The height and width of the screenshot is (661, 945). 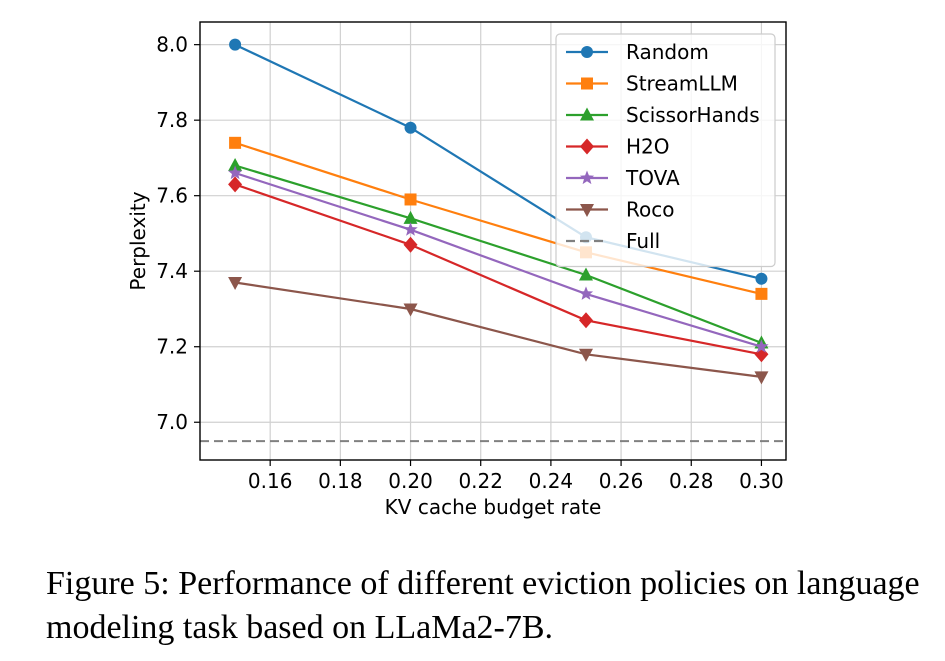 I want to click on legend-label-random: Random, so click(x=667, y=52).